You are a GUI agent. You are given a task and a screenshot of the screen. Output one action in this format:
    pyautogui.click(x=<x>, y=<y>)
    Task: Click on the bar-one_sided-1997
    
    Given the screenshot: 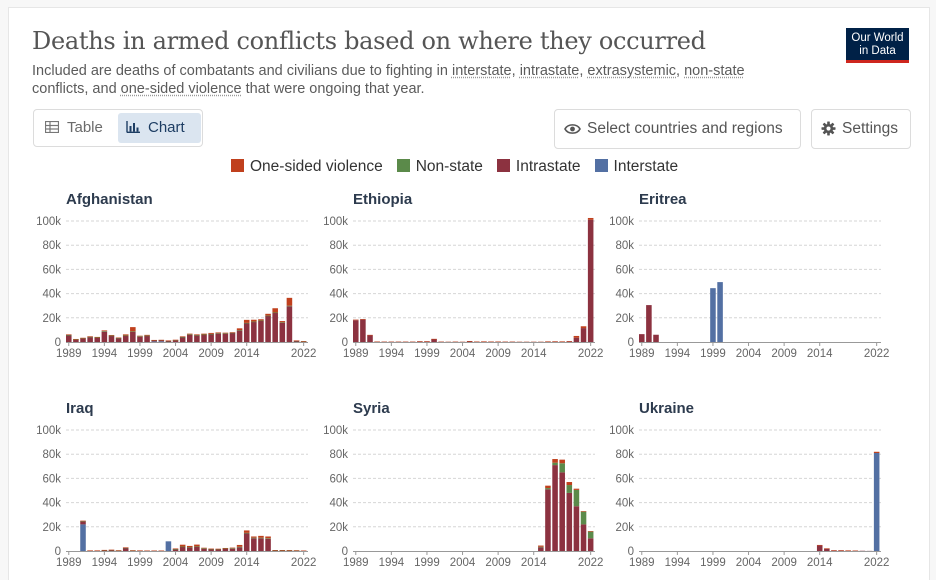 What is the action you would take?
    pyautogui.click(x=125, y=335)
    